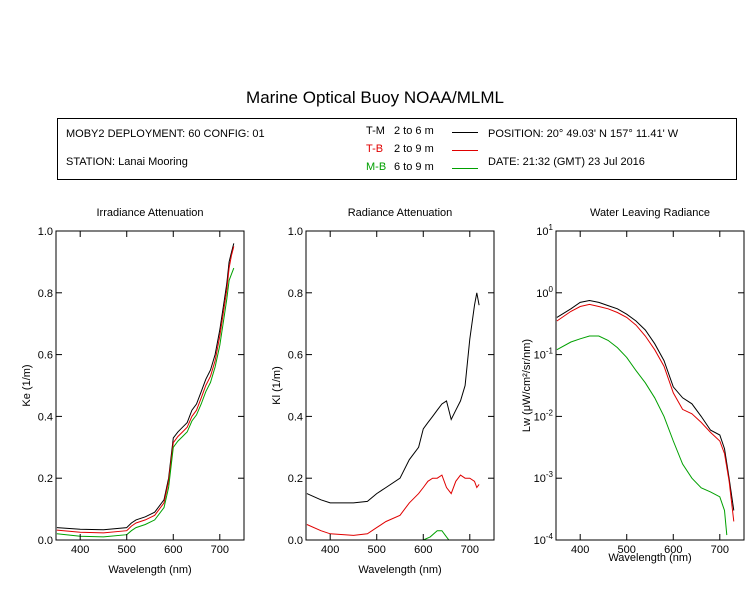 Image resolution: width=750 pixels, height=600 pixels. What do you see at coordinates (544, 292) in the screenshot?
I see `y-tick-label: 10⁰` at bounding box center [544, 292].